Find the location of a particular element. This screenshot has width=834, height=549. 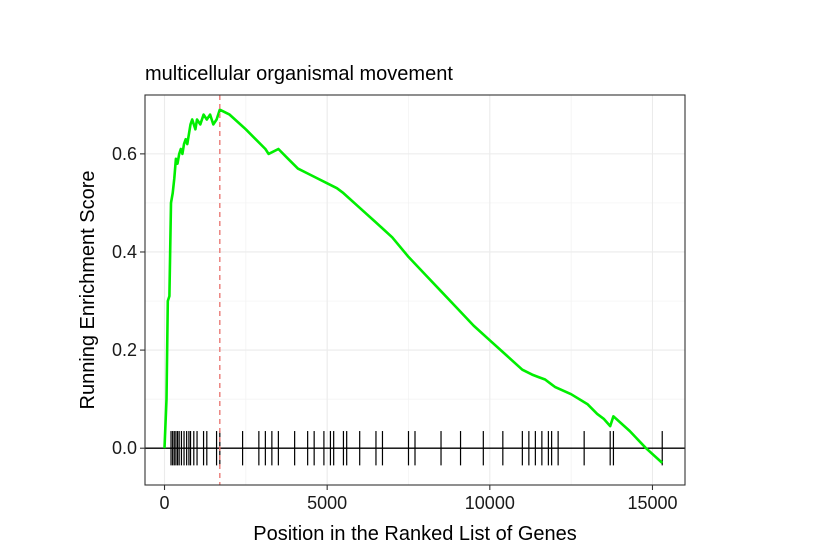

x-axis: 0 5000 10000 15000 is located at coordinates (419, 499).